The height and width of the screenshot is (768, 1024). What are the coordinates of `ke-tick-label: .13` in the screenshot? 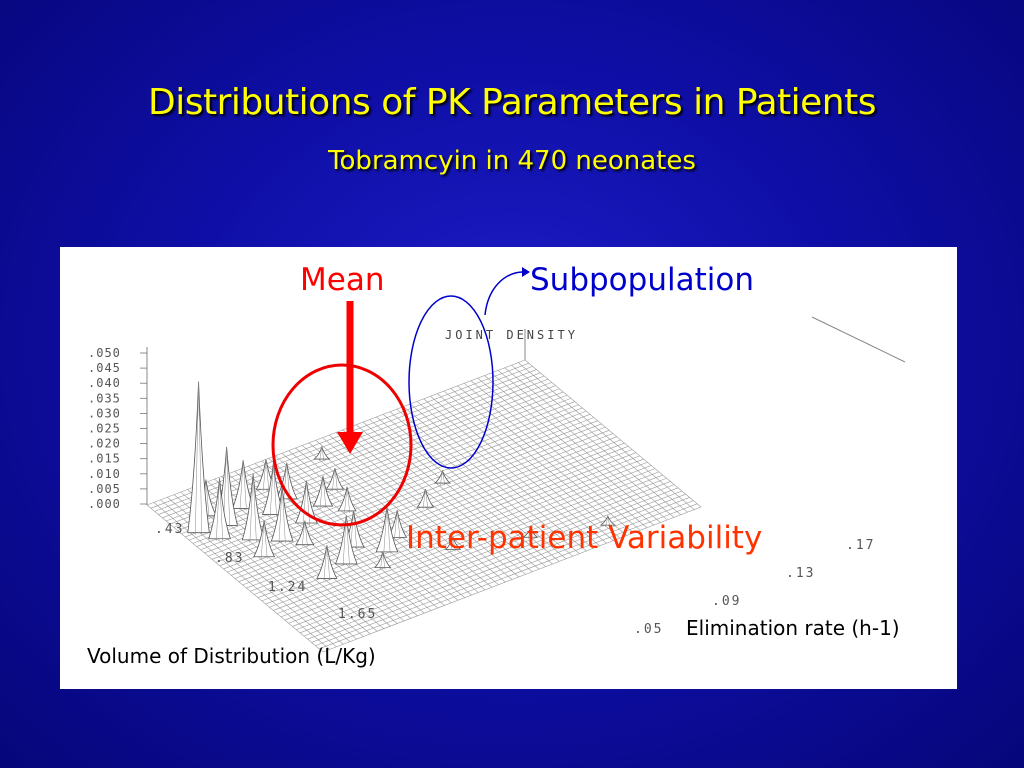 It's located at (800, 573).